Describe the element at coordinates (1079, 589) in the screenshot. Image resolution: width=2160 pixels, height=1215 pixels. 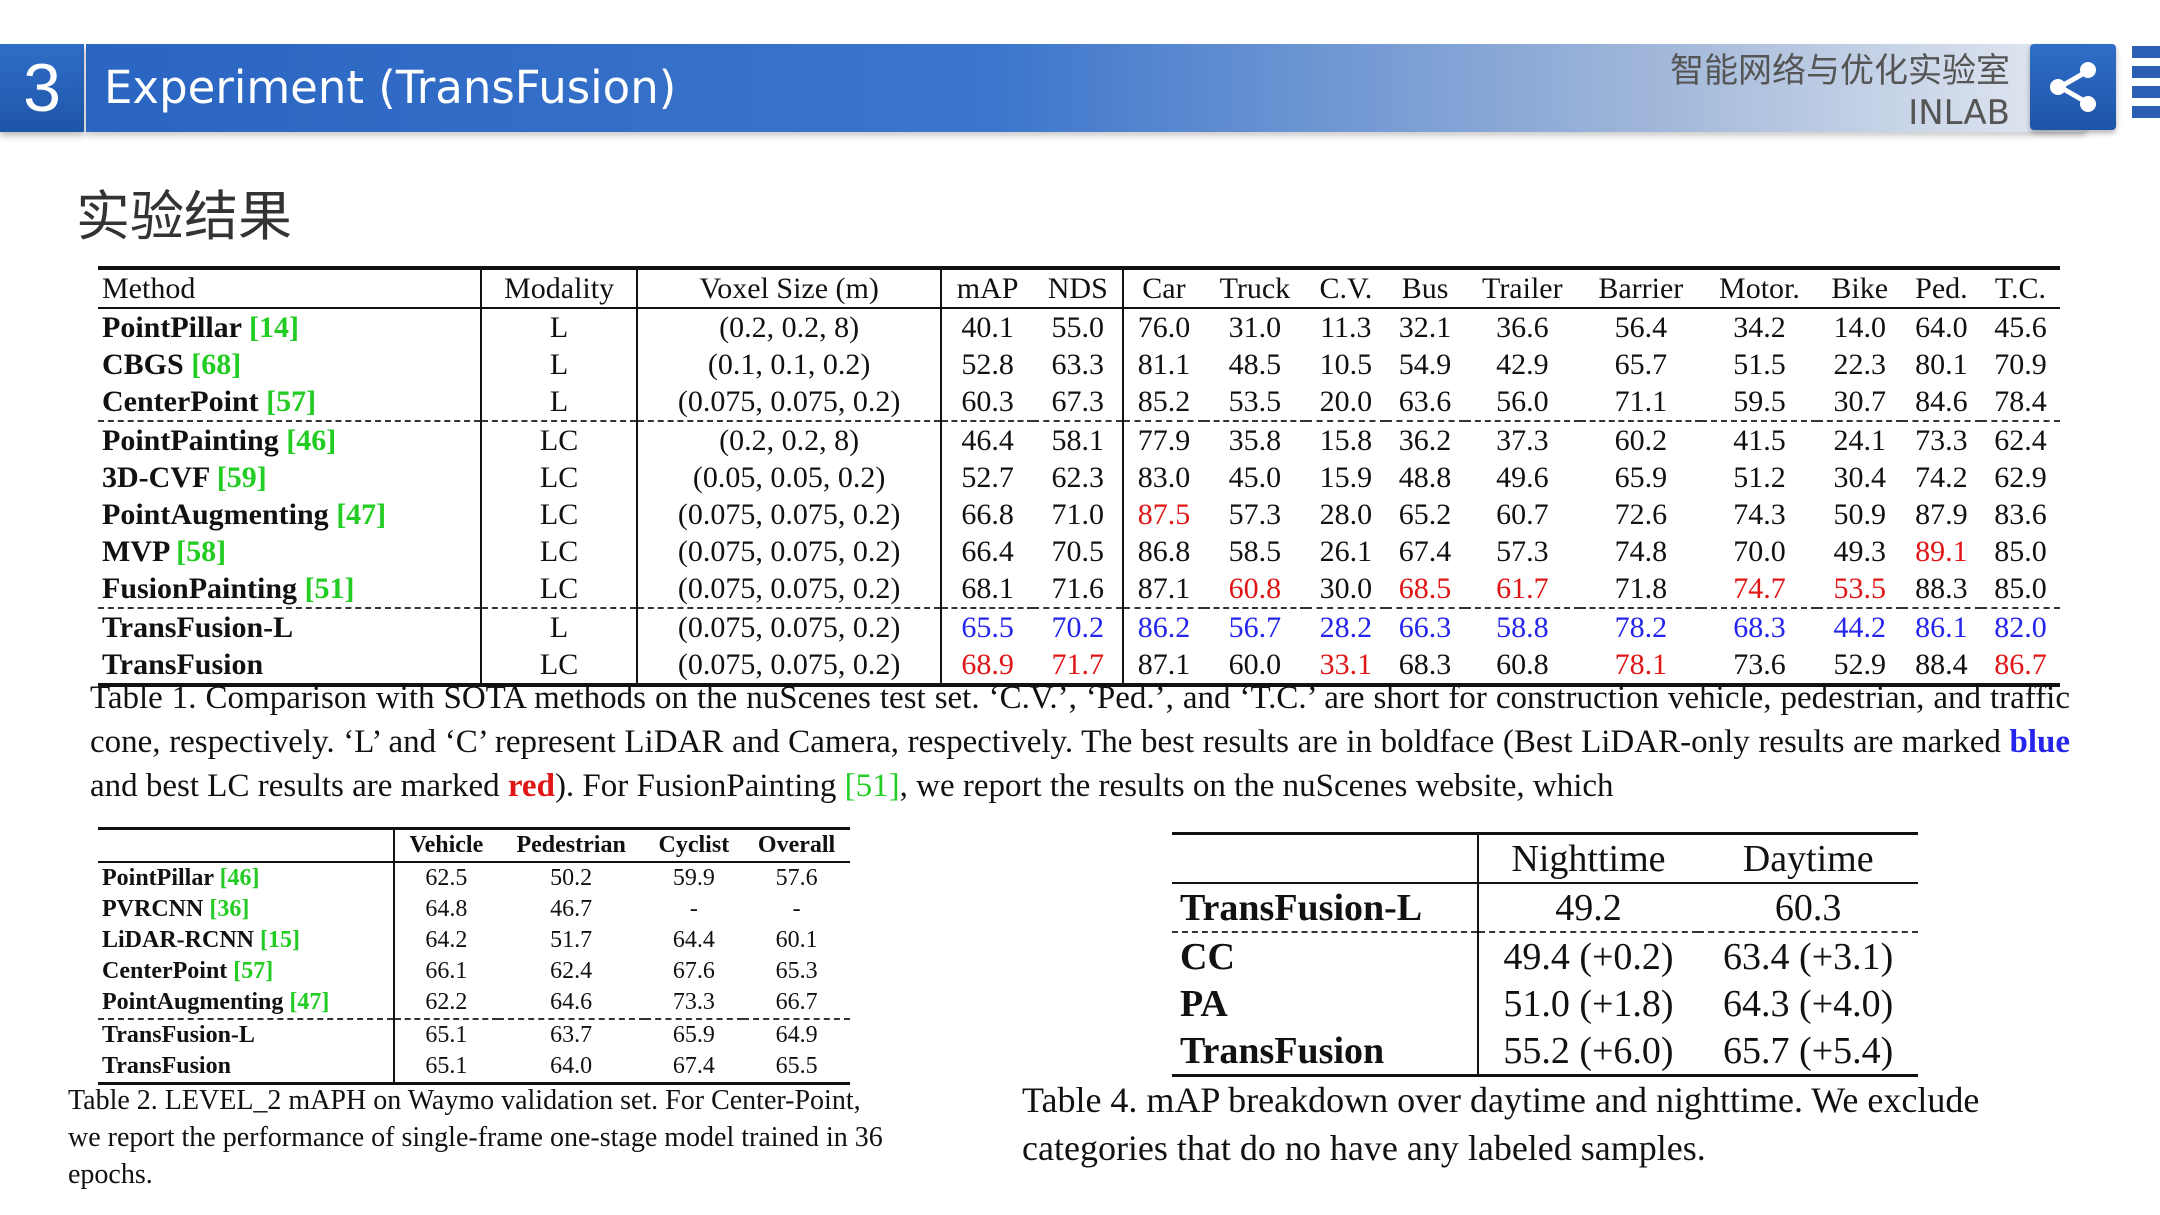
I see `value-cell: 71.6` at that location.